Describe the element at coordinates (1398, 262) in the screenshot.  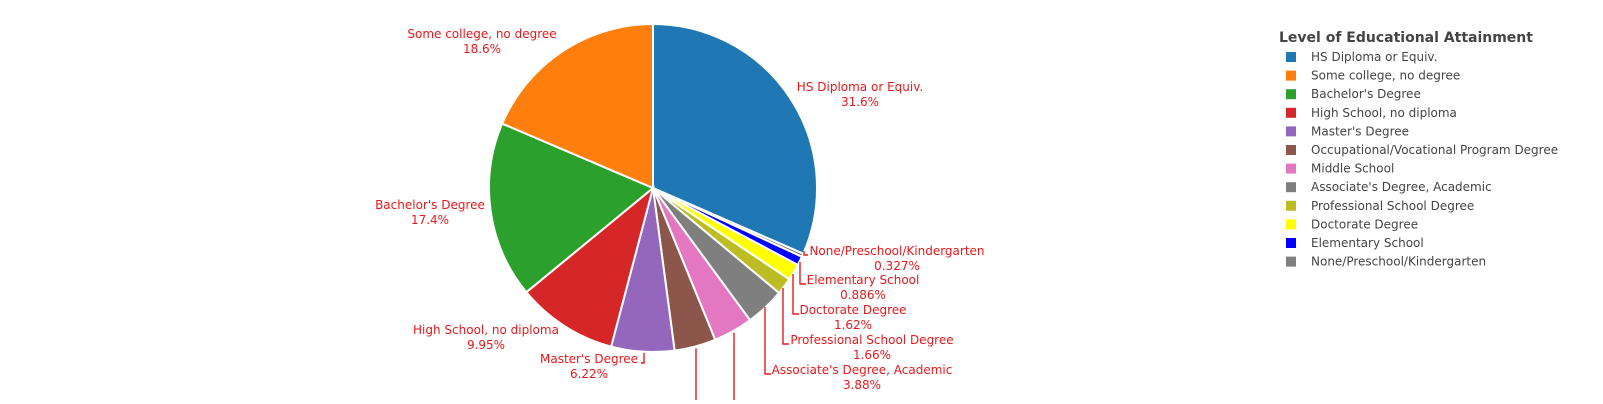
I see `legend-label: None/Preschool/Kindergarten` at that location.